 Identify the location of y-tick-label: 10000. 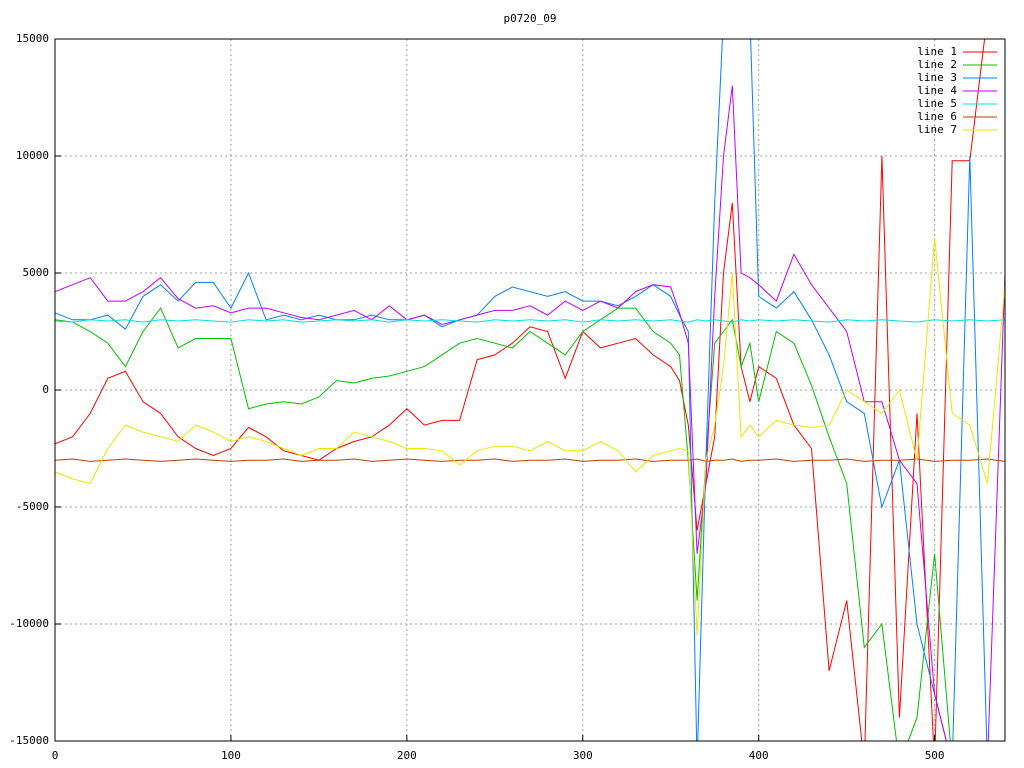
(32, 155).